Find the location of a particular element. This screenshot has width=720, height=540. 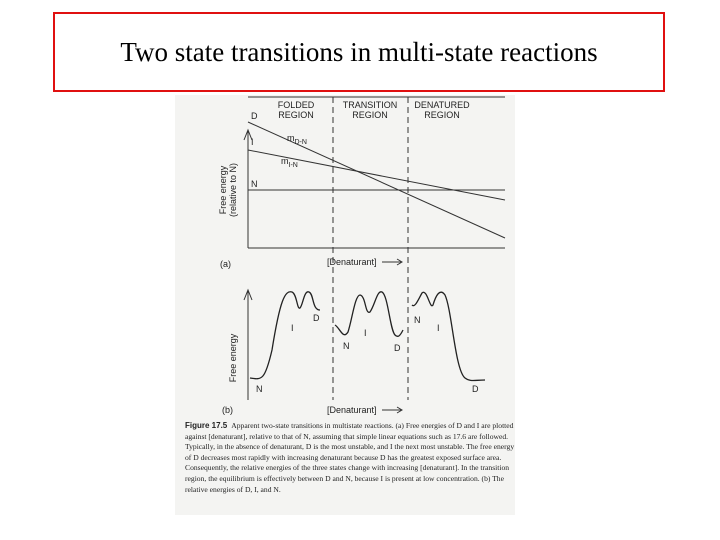

slope-subscript: I-N is located at coordinates (293, 165).